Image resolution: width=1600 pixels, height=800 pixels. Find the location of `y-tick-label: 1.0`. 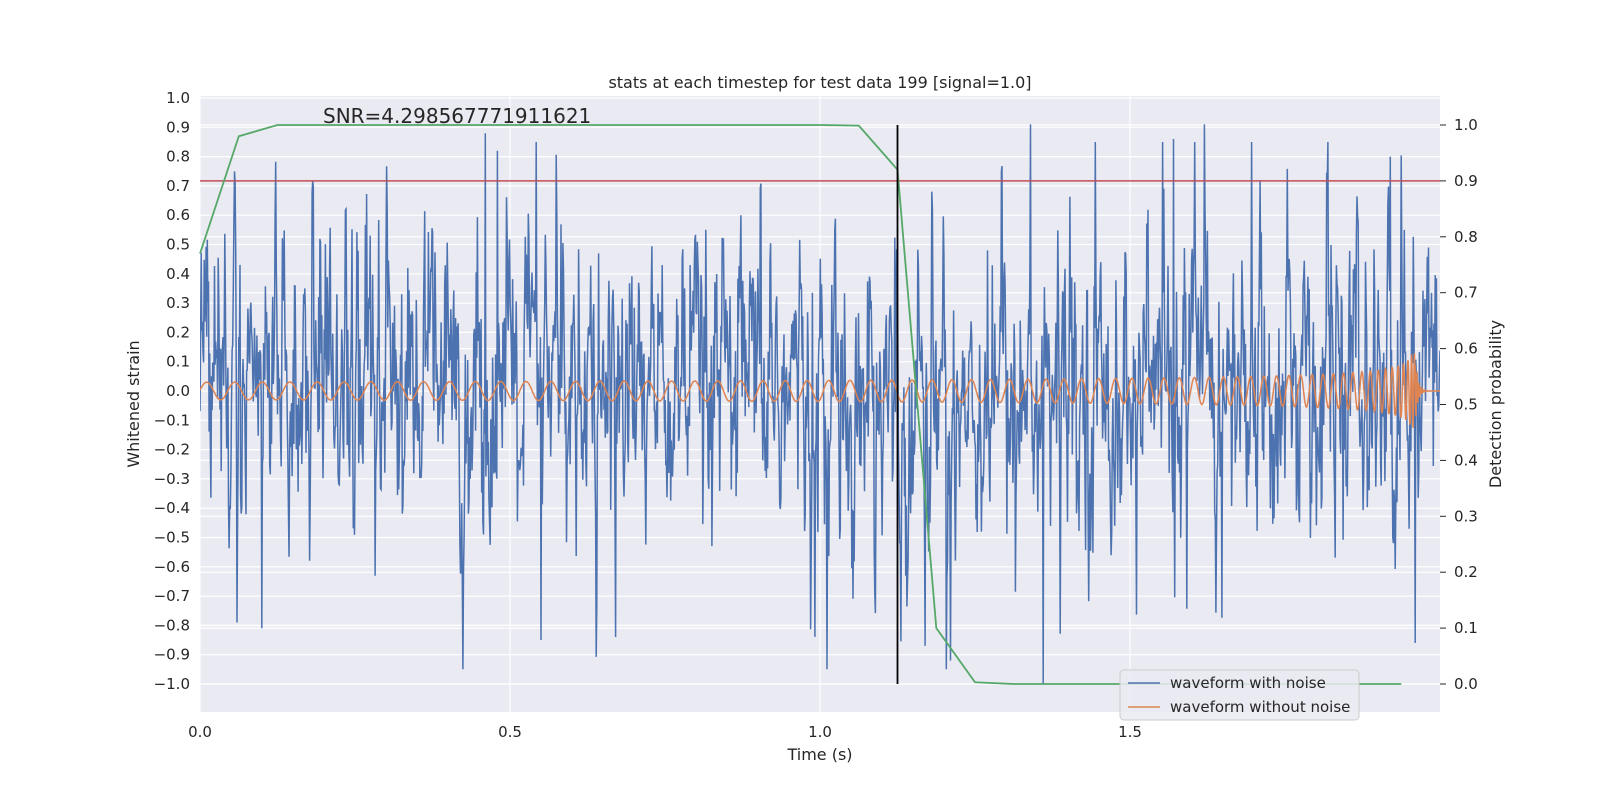

y-tick-label: 1.0 is located at coordinates (178, 98).